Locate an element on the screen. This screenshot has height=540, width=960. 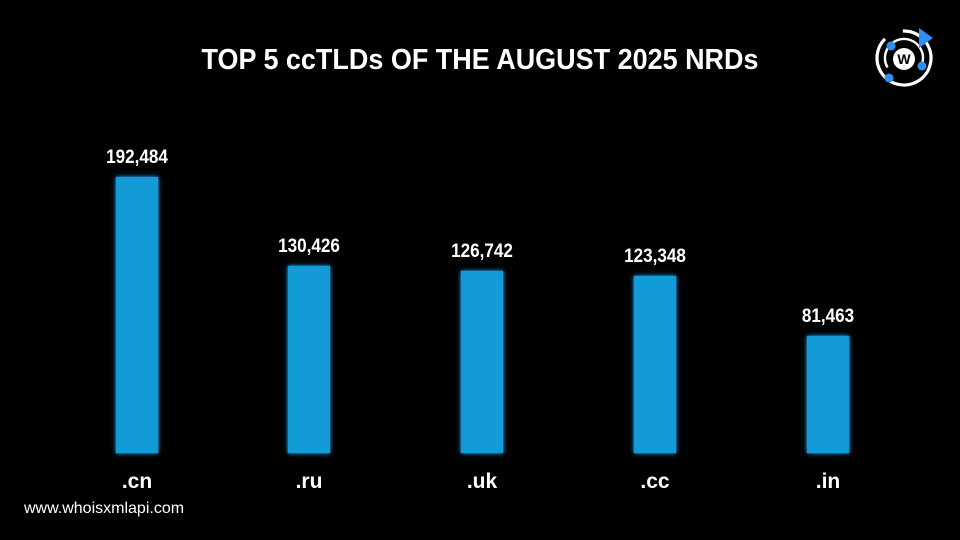
bar-group-uk: 126,742 .uk is located at coordinates (482, 270).